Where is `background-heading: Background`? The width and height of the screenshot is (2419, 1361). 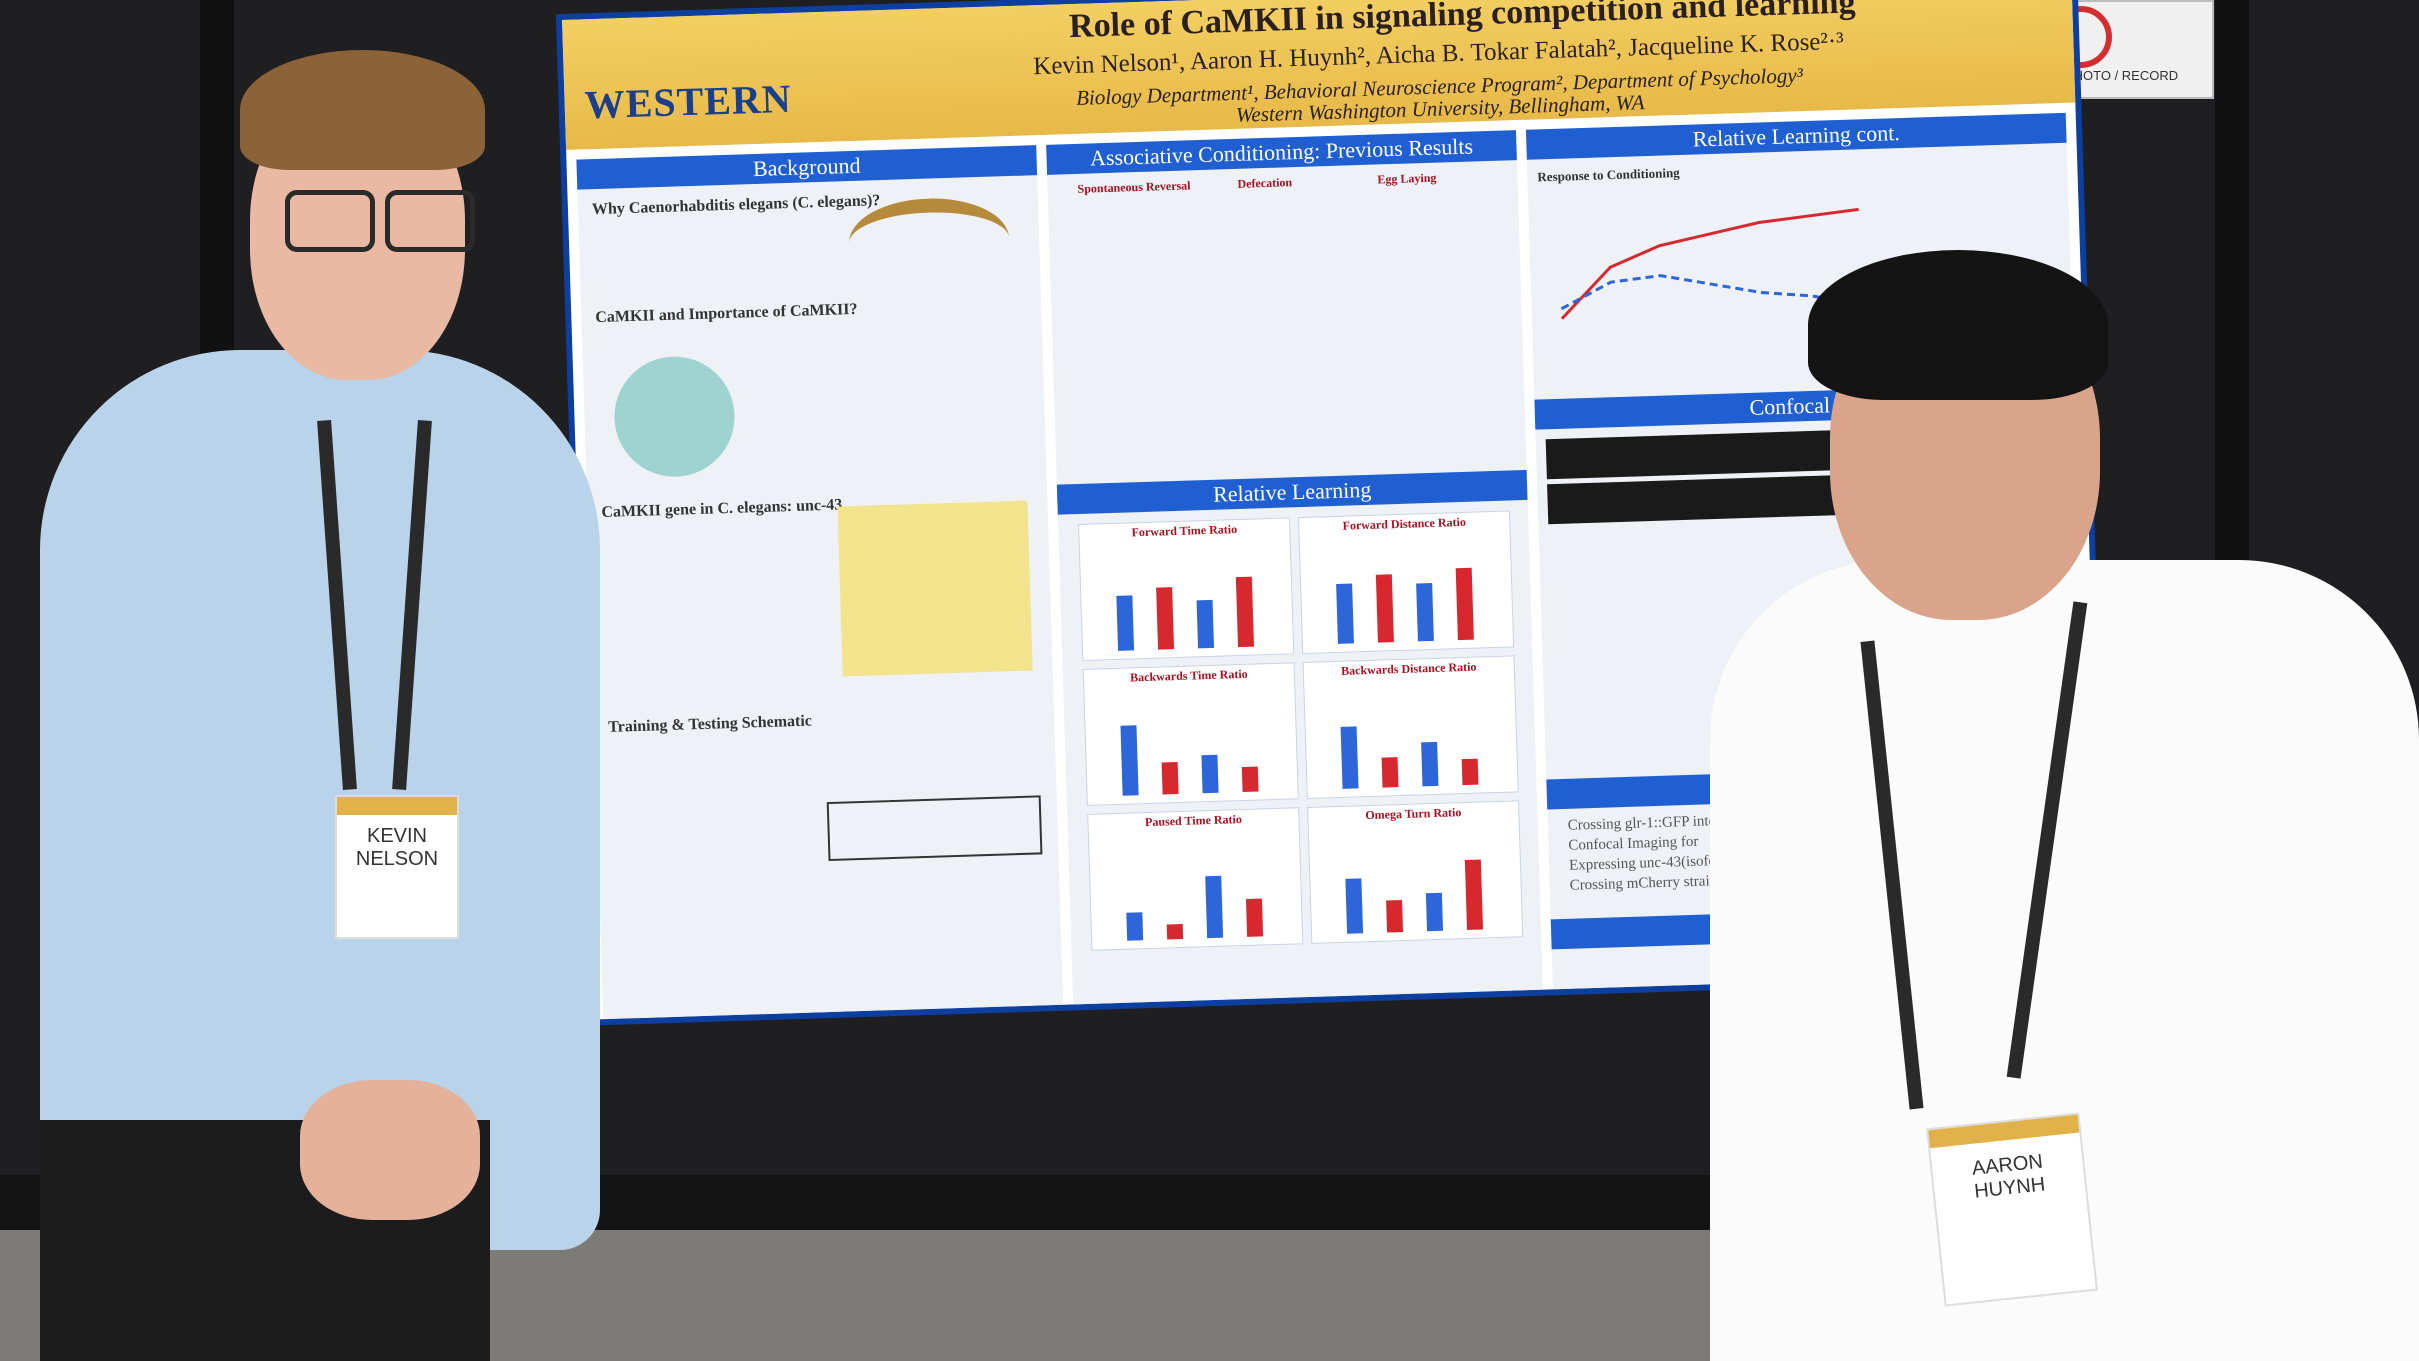 background-heading: Background is located at coordinates (807, 167).